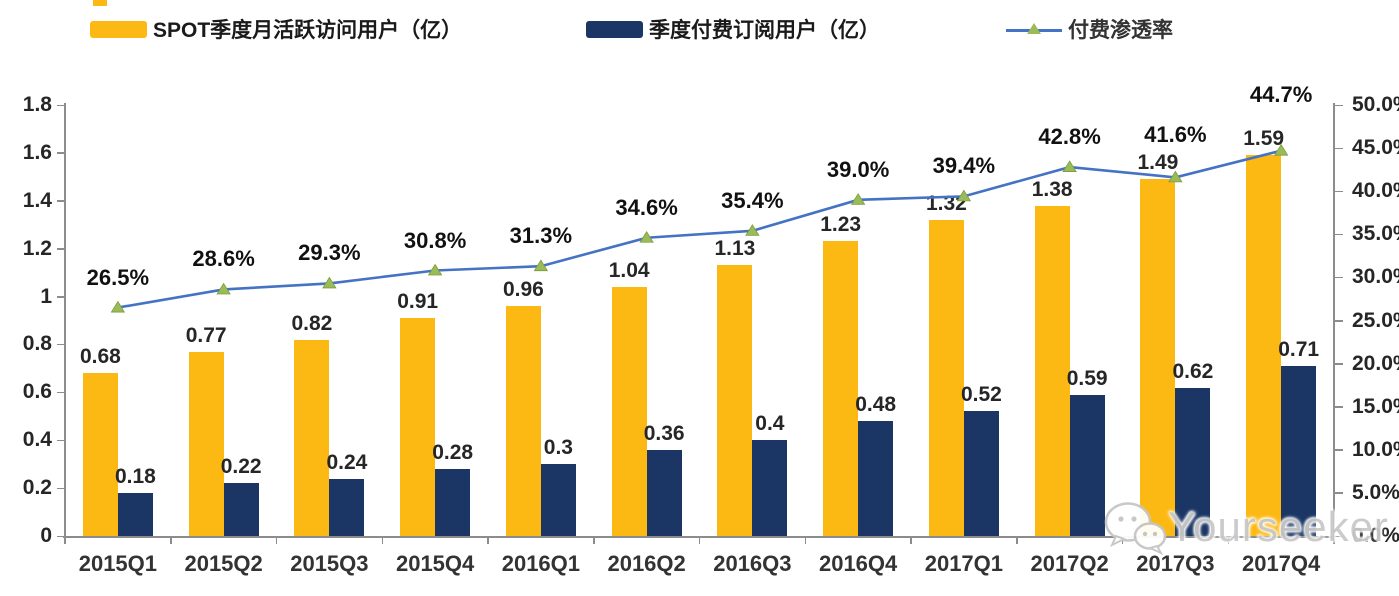  I want to click on subs-value-label: 0.36, so click(664, 433).